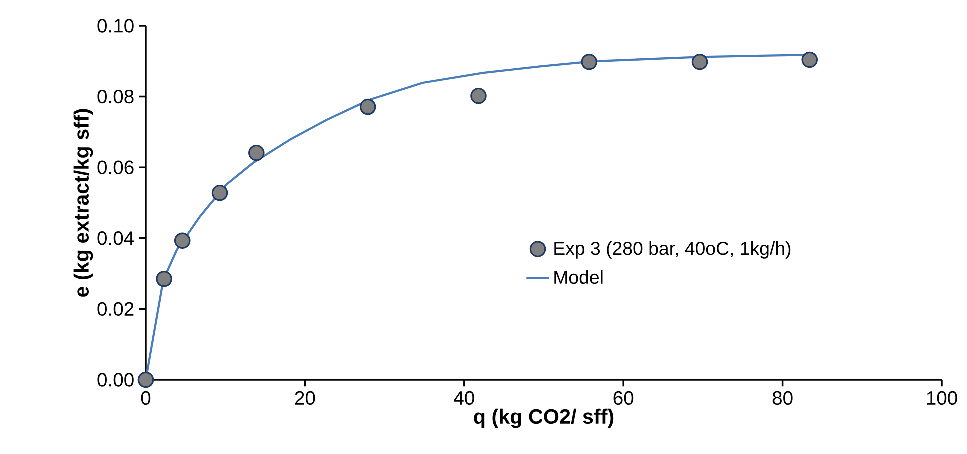 The image size is (967, 454). What do you see at coordinates (782, 398) in the screenshot?
I see `x-tick-label: 80` at bounding box center [782, 398].